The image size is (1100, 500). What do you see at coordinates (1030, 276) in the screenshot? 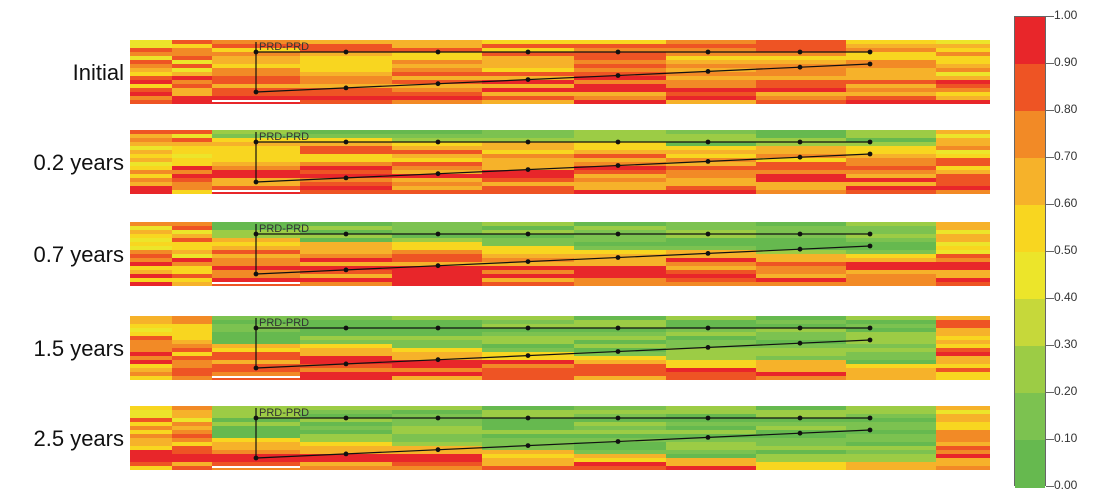
I see `colorbar-swatch` at bounding box center [1030, 276].